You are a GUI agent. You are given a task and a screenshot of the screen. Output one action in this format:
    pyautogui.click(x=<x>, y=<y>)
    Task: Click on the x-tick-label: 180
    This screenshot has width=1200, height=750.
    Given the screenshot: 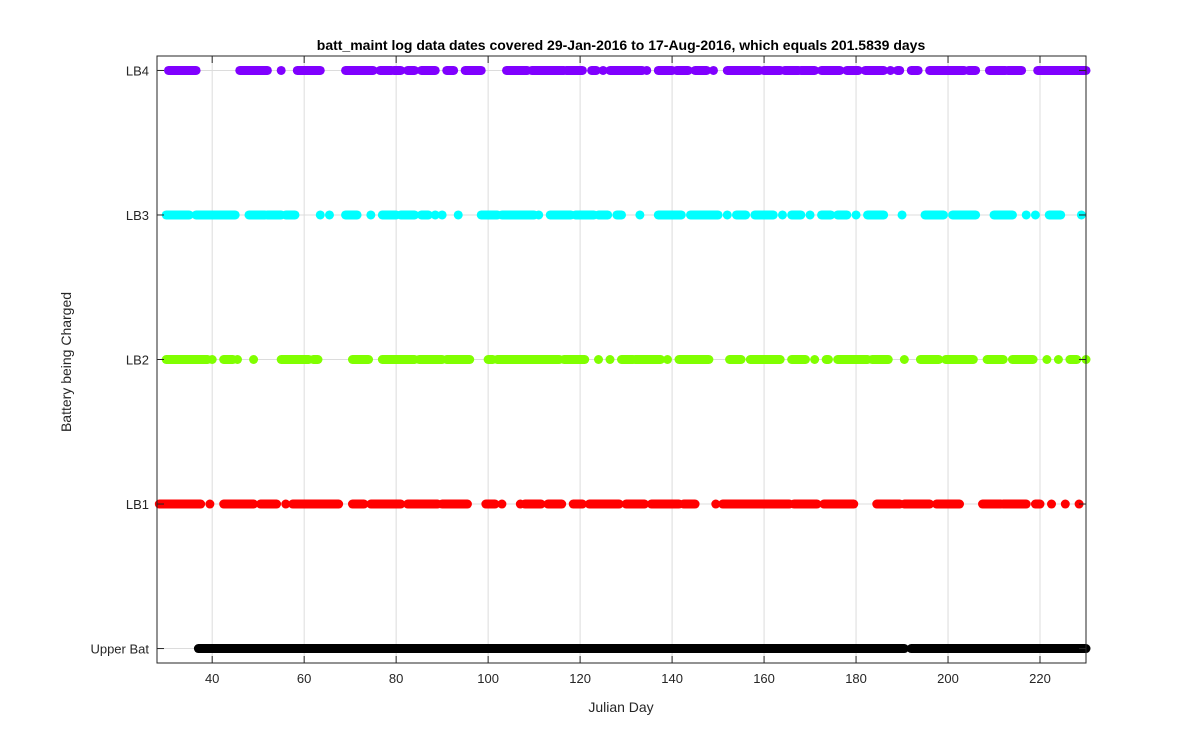 What is the action you would take?
    pyautogui.click(x=856, y=678)
    